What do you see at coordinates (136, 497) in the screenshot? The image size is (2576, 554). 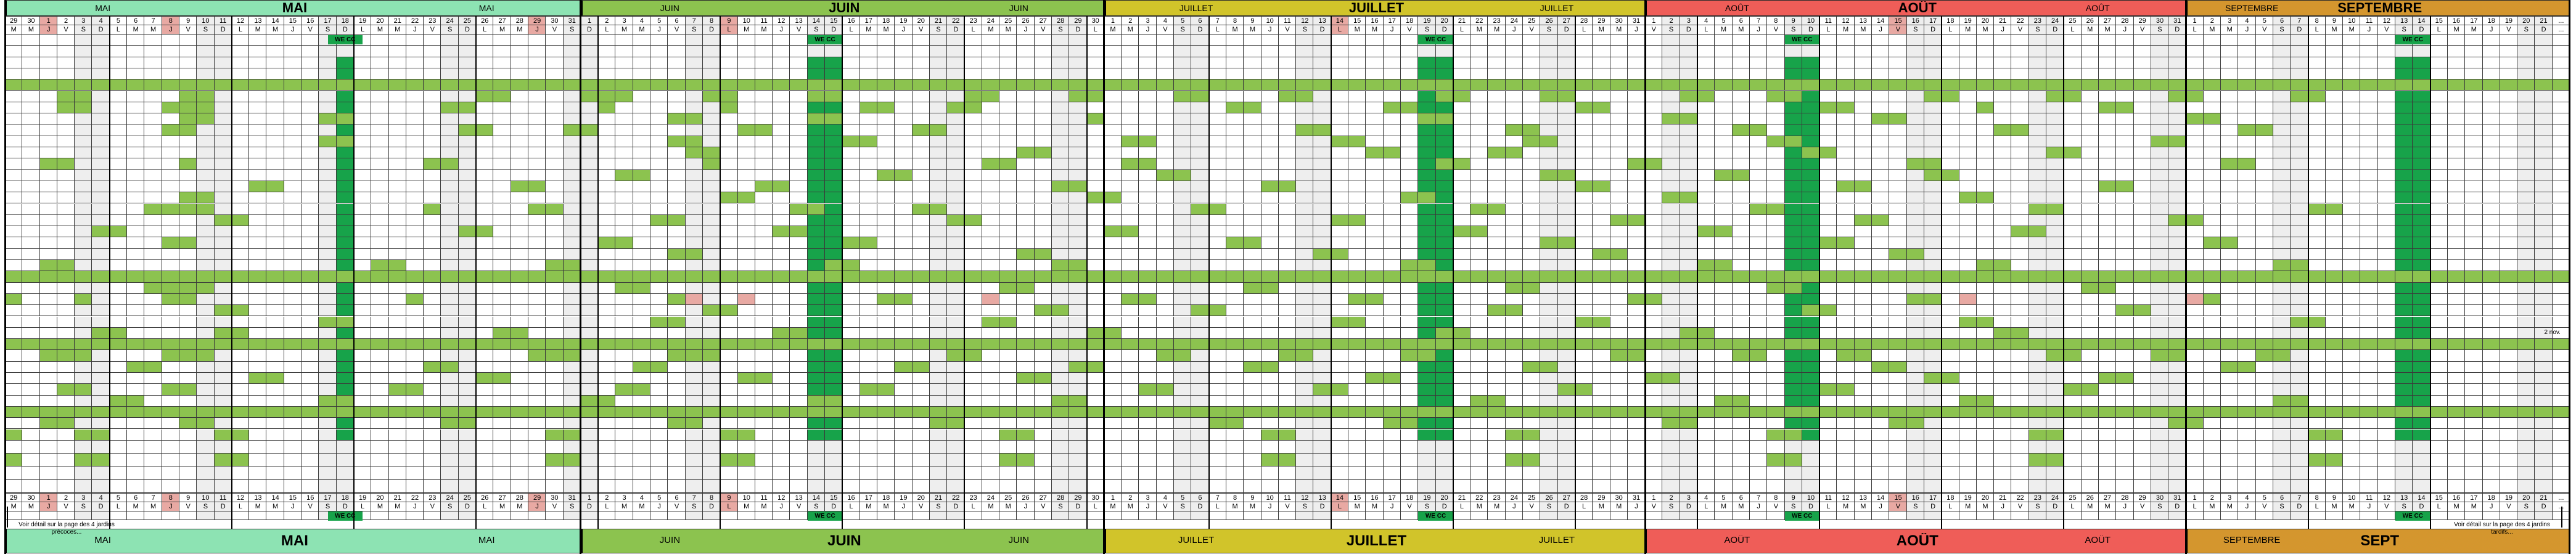 I see `footer-day-number-cell: 6` at bounding box center [136, 497].